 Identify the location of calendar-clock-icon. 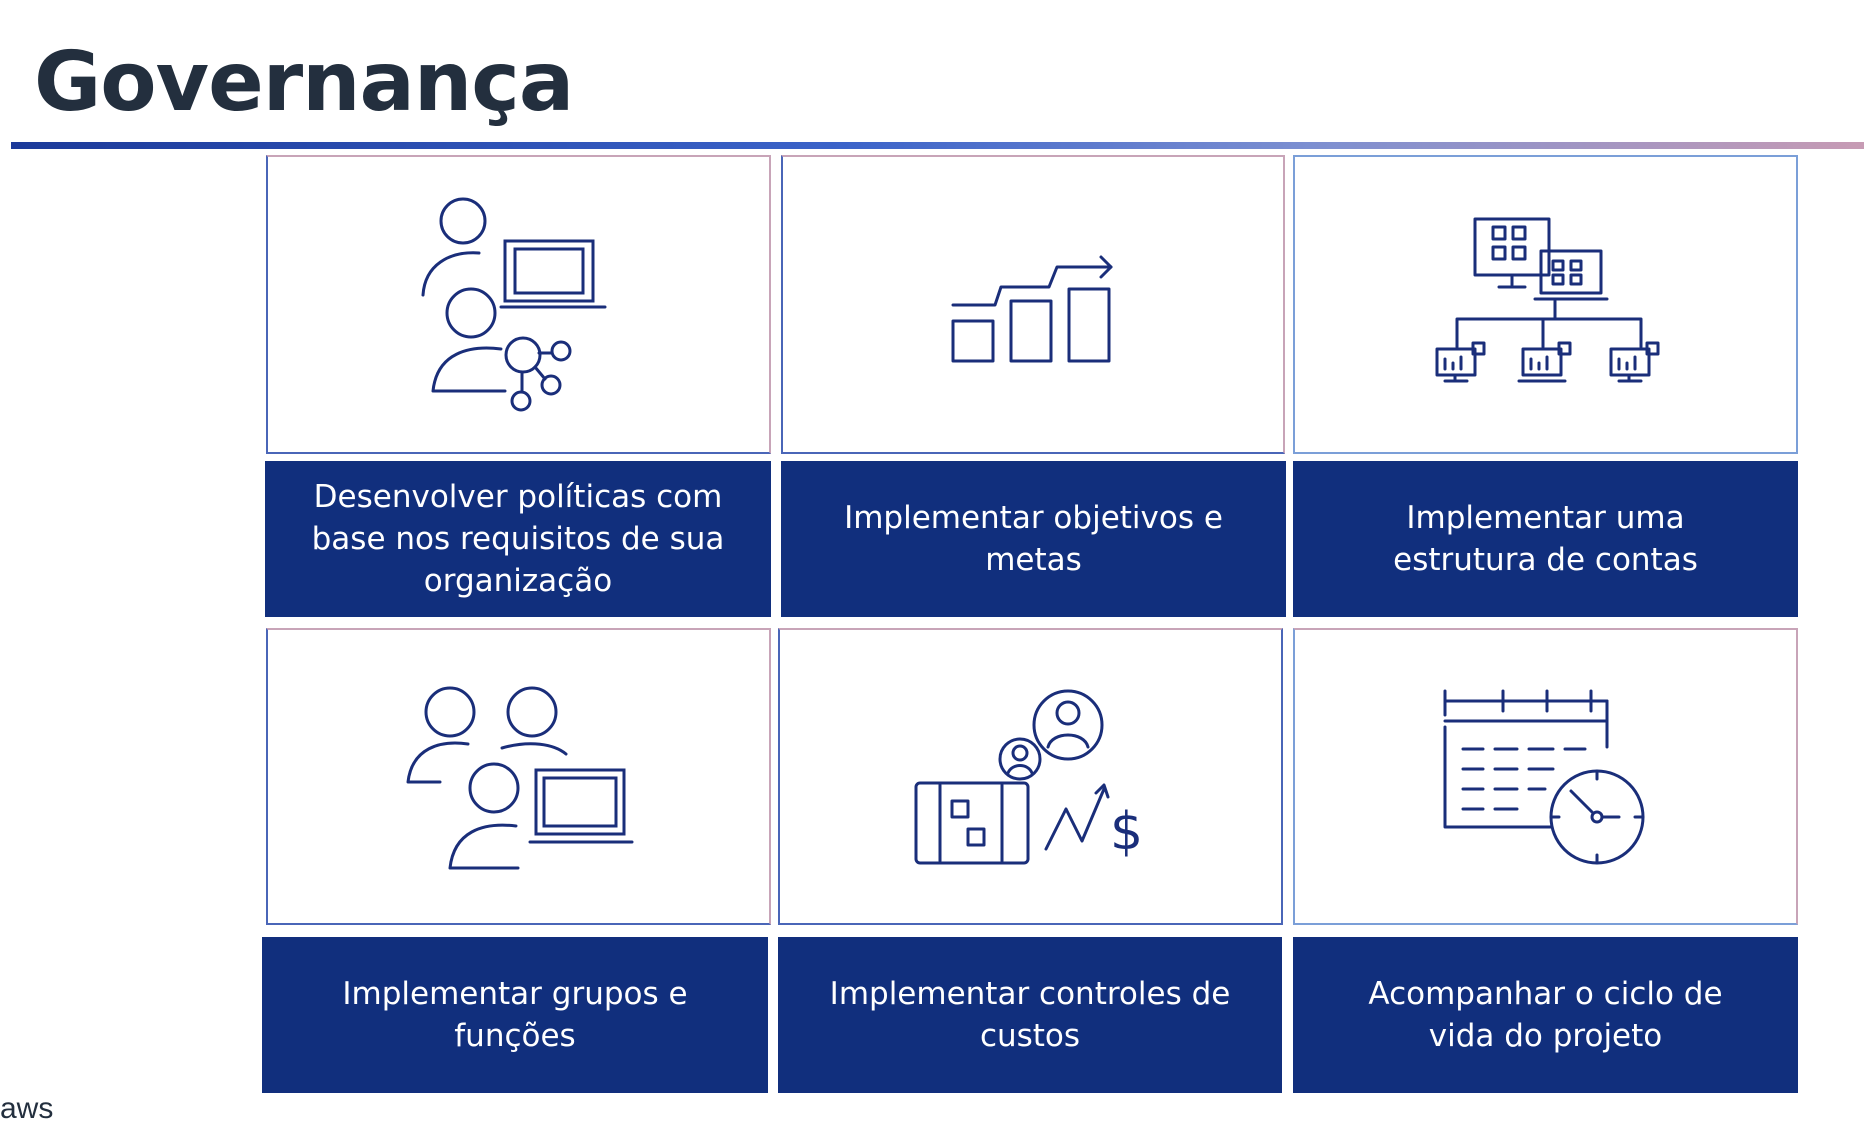
(1543, 776).